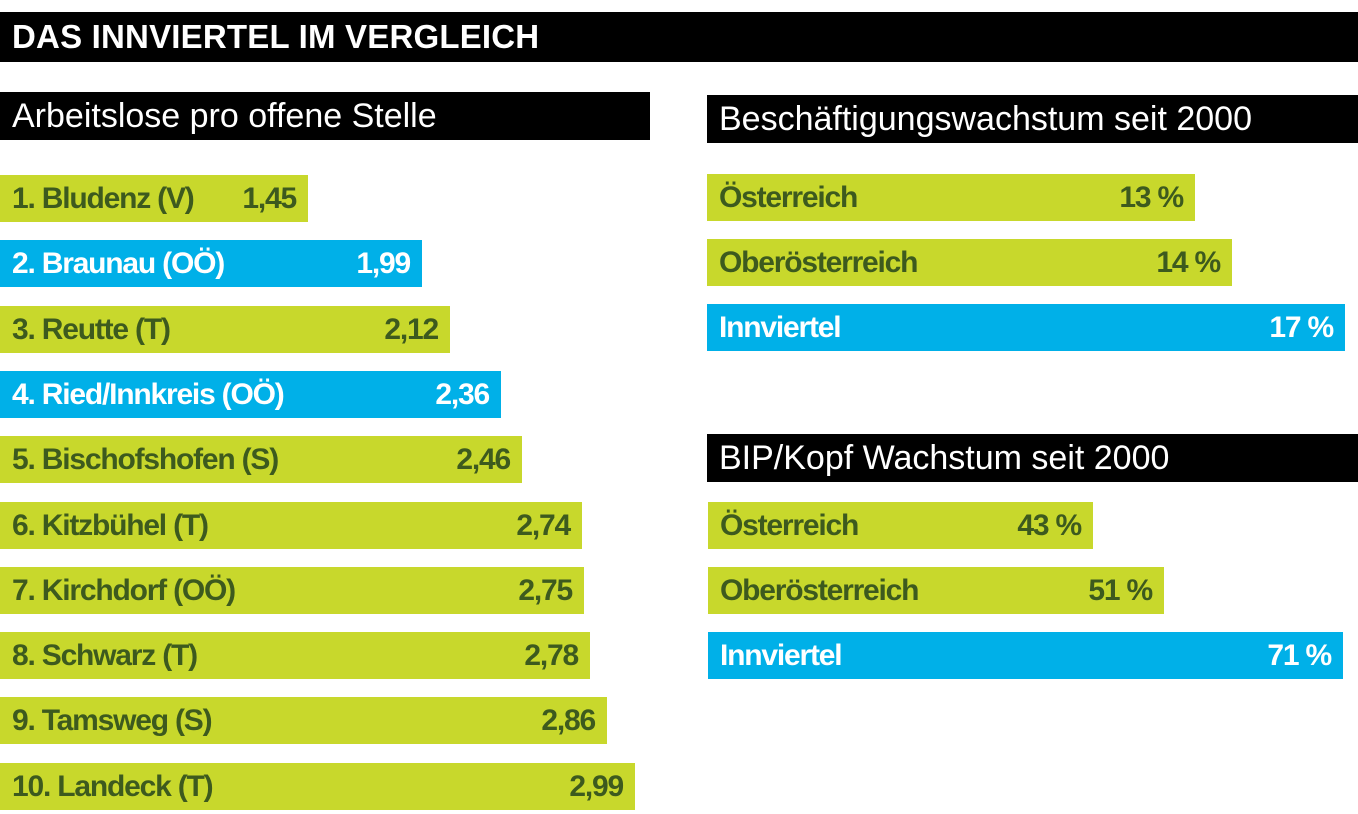  I want to click on bar-value-label: 17 %, so click(1301, 327).